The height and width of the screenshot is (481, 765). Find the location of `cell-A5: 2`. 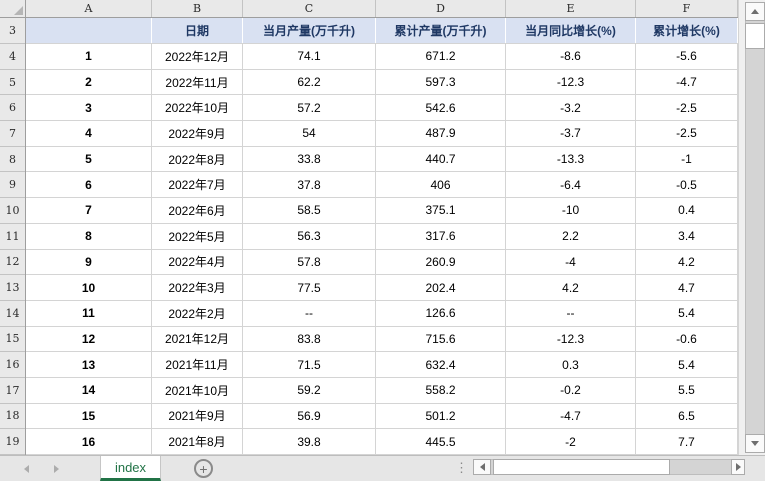

cell-A5: 2 is located at coordinates (89, 82).